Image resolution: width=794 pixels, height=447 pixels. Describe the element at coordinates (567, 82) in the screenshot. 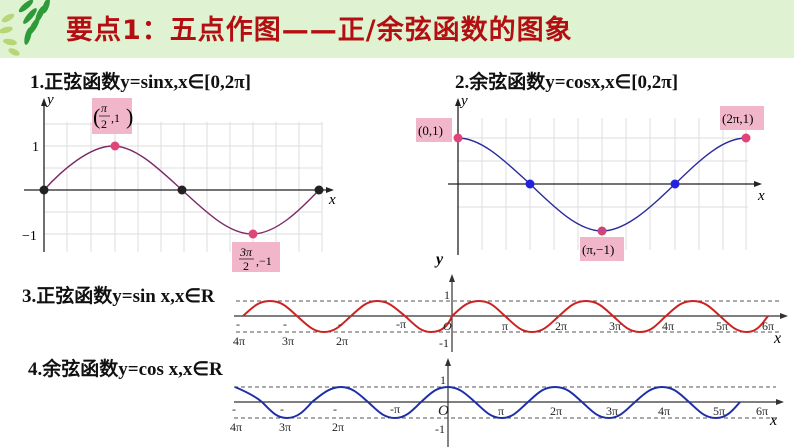

I see `section-2-heading: 2.余弦函数y=cosx,x∈[0,2π]` at that location.